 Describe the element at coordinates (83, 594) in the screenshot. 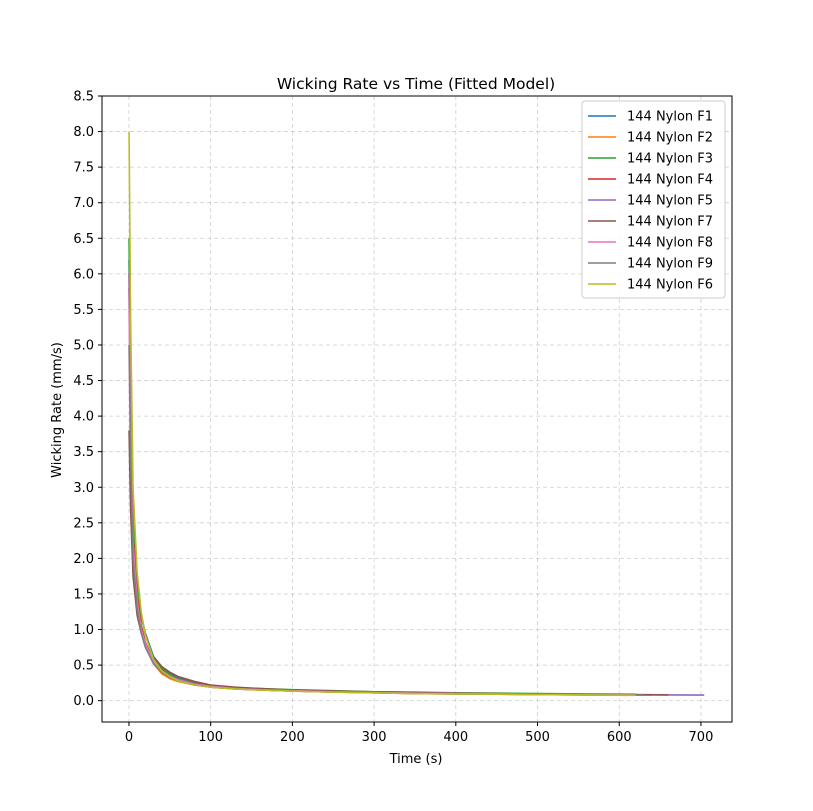

I see `y-tick-label: 1.5` at that location.